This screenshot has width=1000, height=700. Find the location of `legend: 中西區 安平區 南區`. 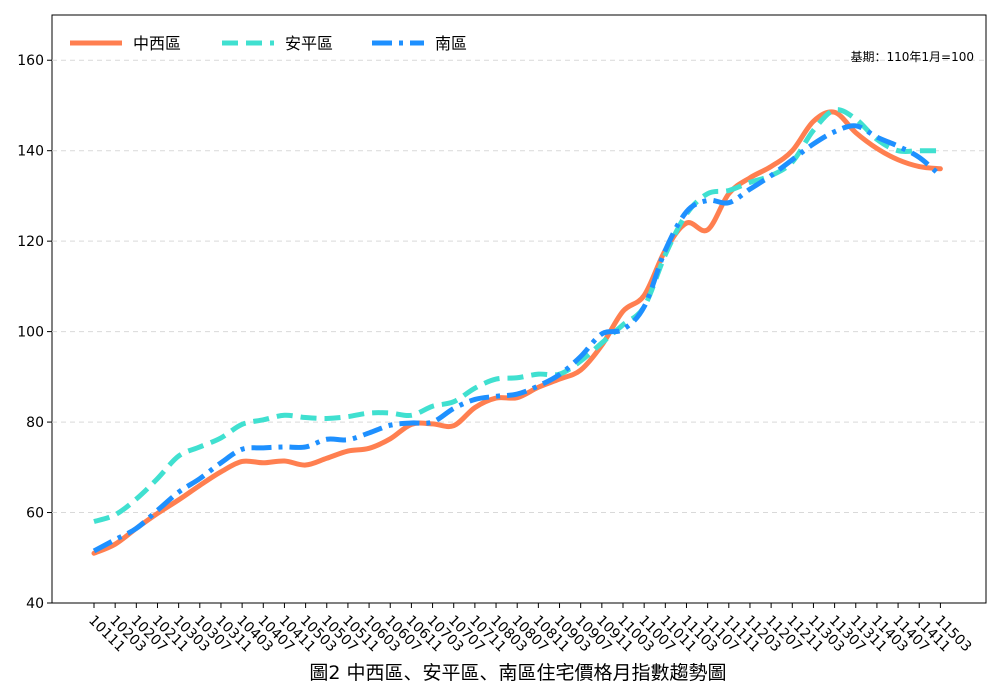

legend: 中西區 安平區 南區 is located at coordinates (268, 43).